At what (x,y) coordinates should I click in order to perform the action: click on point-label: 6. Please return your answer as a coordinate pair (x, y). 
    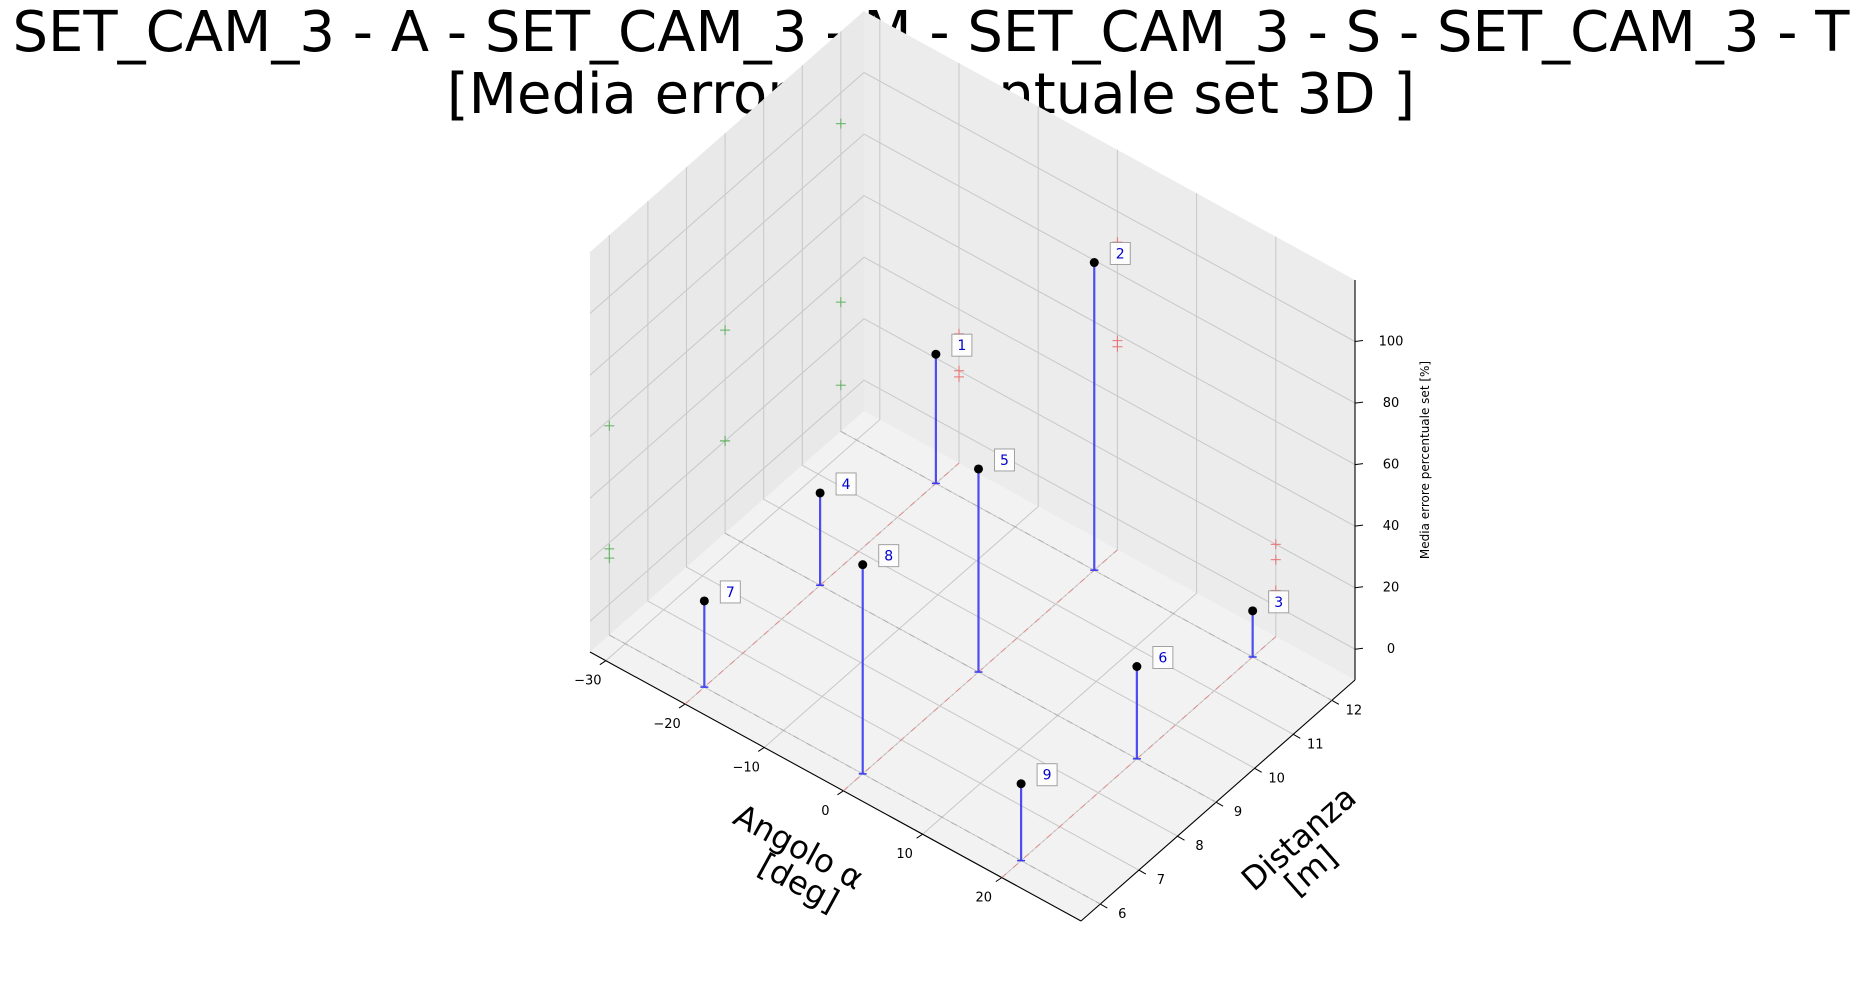
    Looking at the image, I should click on (1162, 659).